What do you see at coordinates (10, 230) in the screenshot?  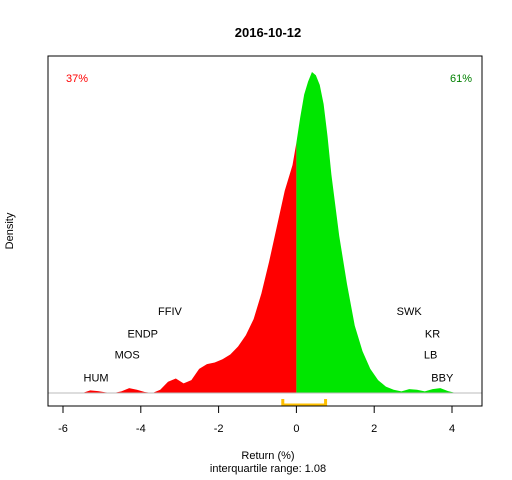 I see `y-axis-label: Density` at bounding box center [10, 230].